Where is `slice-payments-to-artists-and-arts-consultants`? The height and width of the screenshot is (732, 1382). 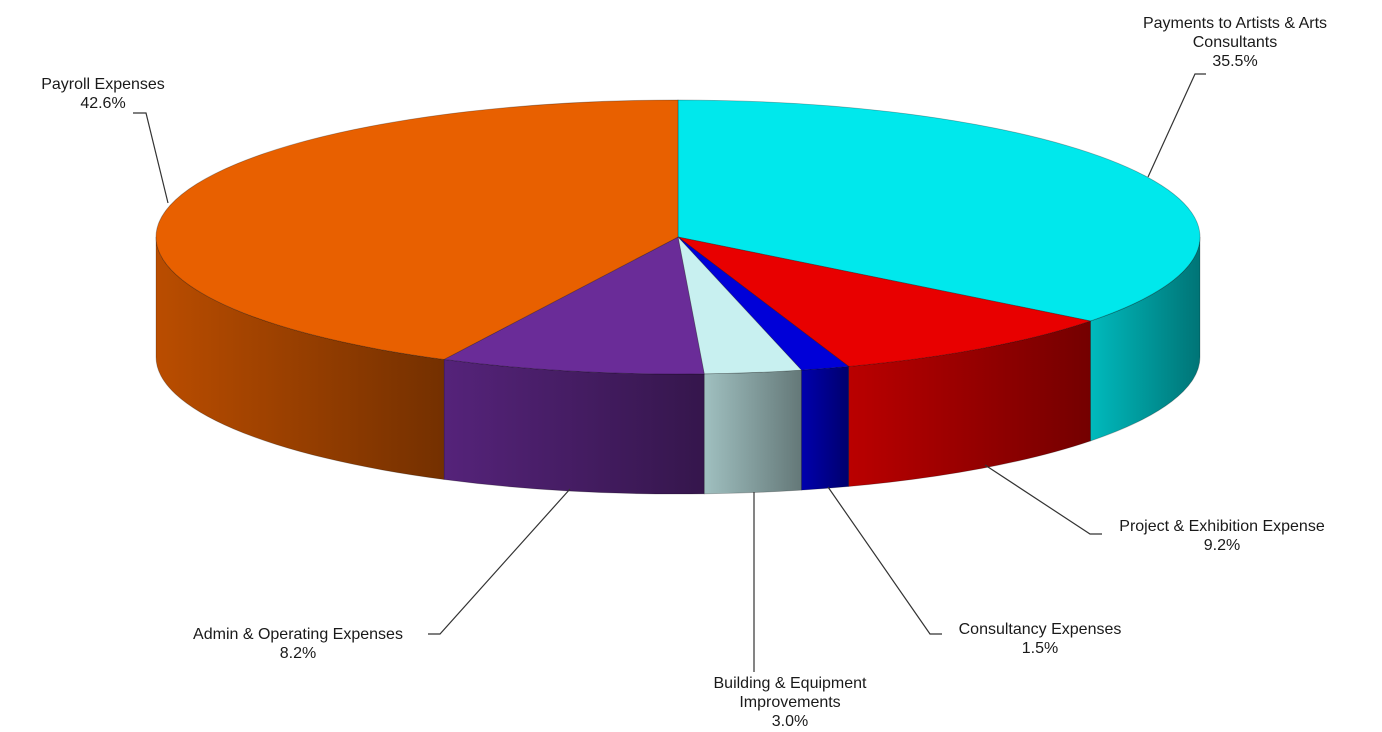
slice-payments-to-artists-and-arts-consultants is located at coordinates (939, 210).